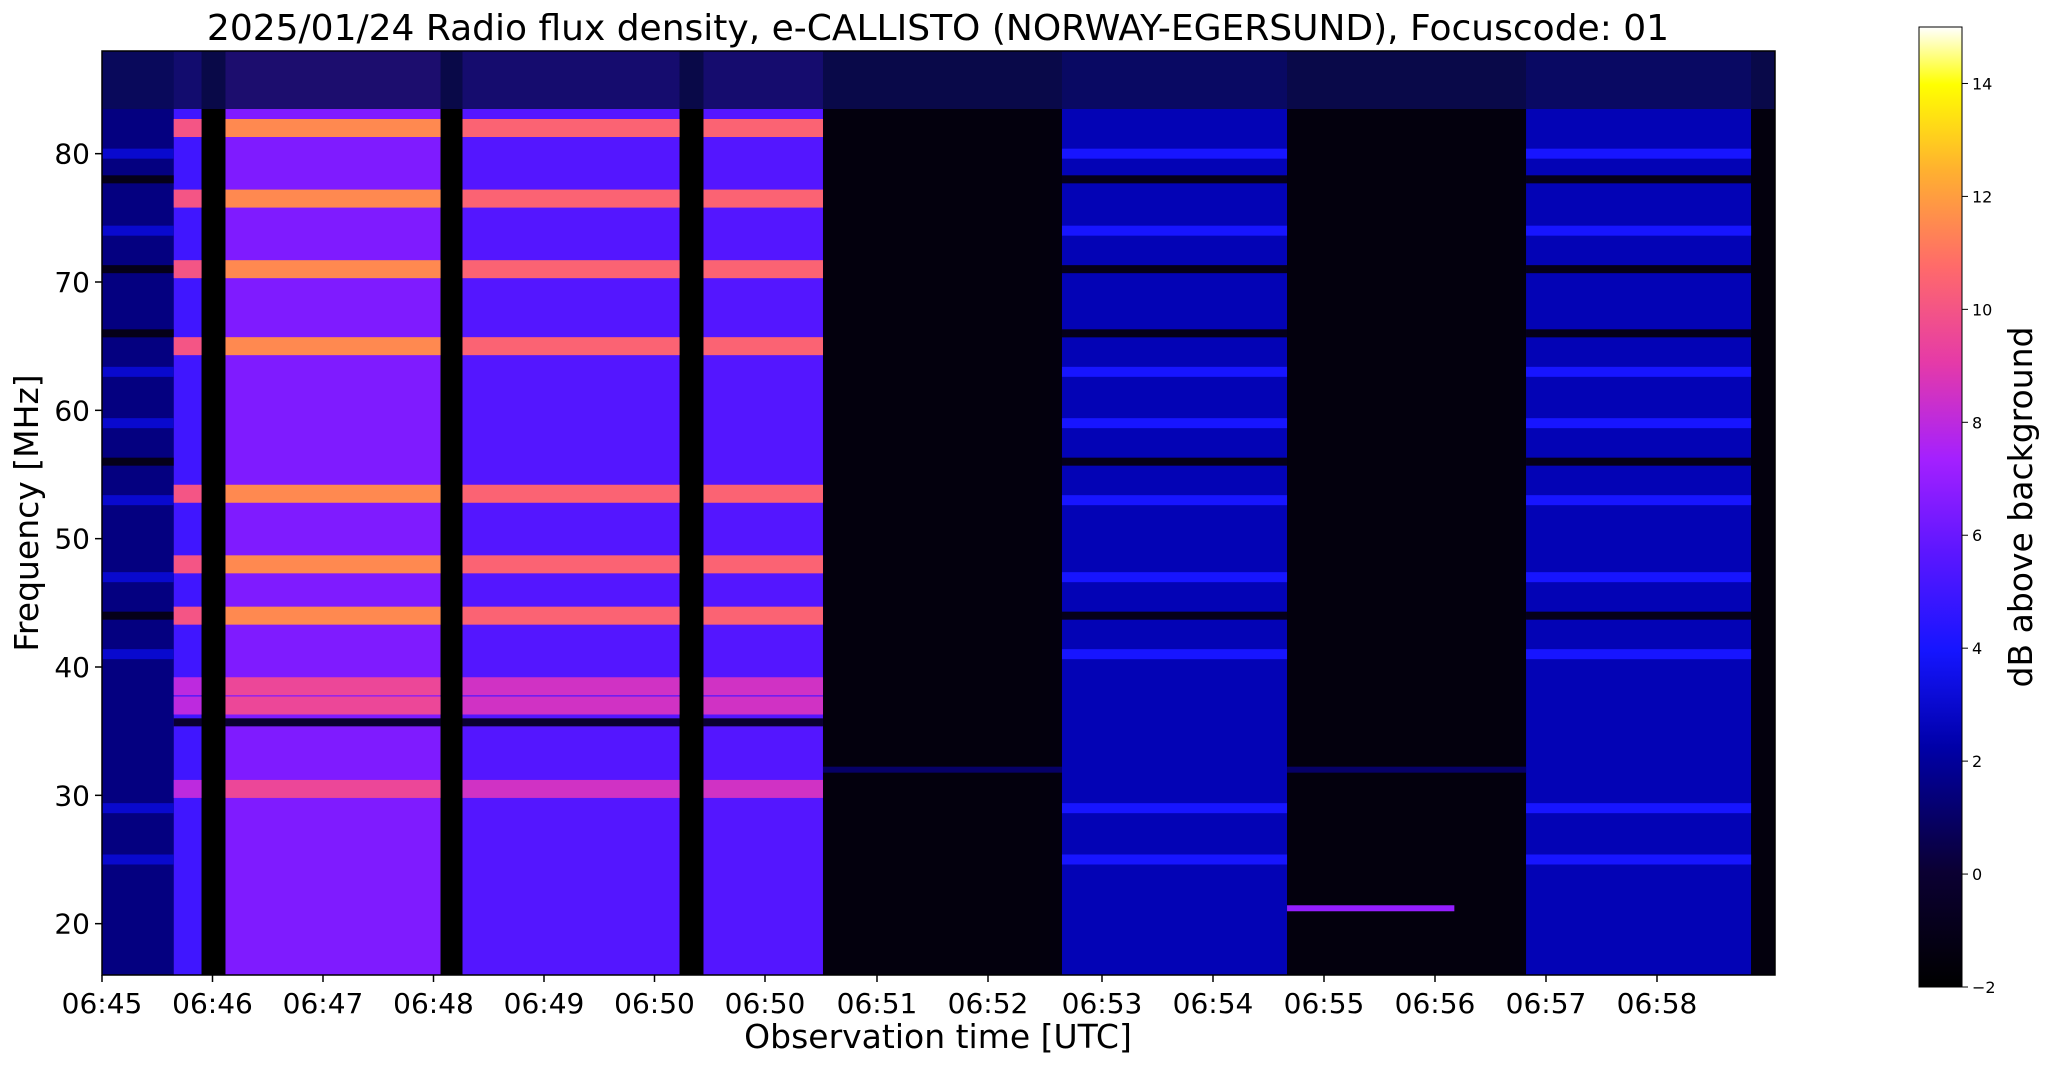 This screenshot has height=1067, width=2047. Describe the element at coordinates (1435, 1003) in the screenshot. I see `x-tick-label: 06:56` at that location.